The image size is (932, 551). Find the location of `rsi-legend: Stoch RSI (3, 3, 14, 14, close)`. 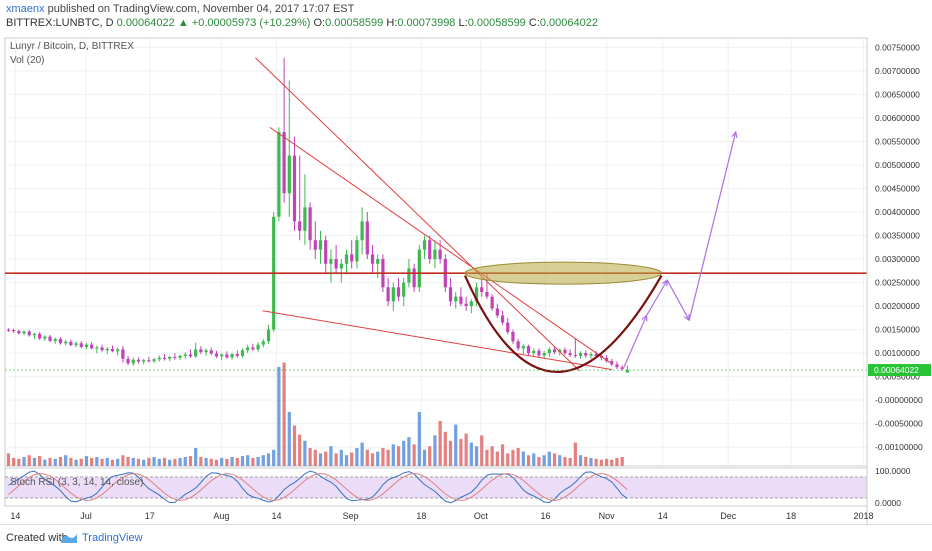

rsi-legend: Stoch RSI (3, 3, 14, 14, close) is located at coordinates (77, 482).